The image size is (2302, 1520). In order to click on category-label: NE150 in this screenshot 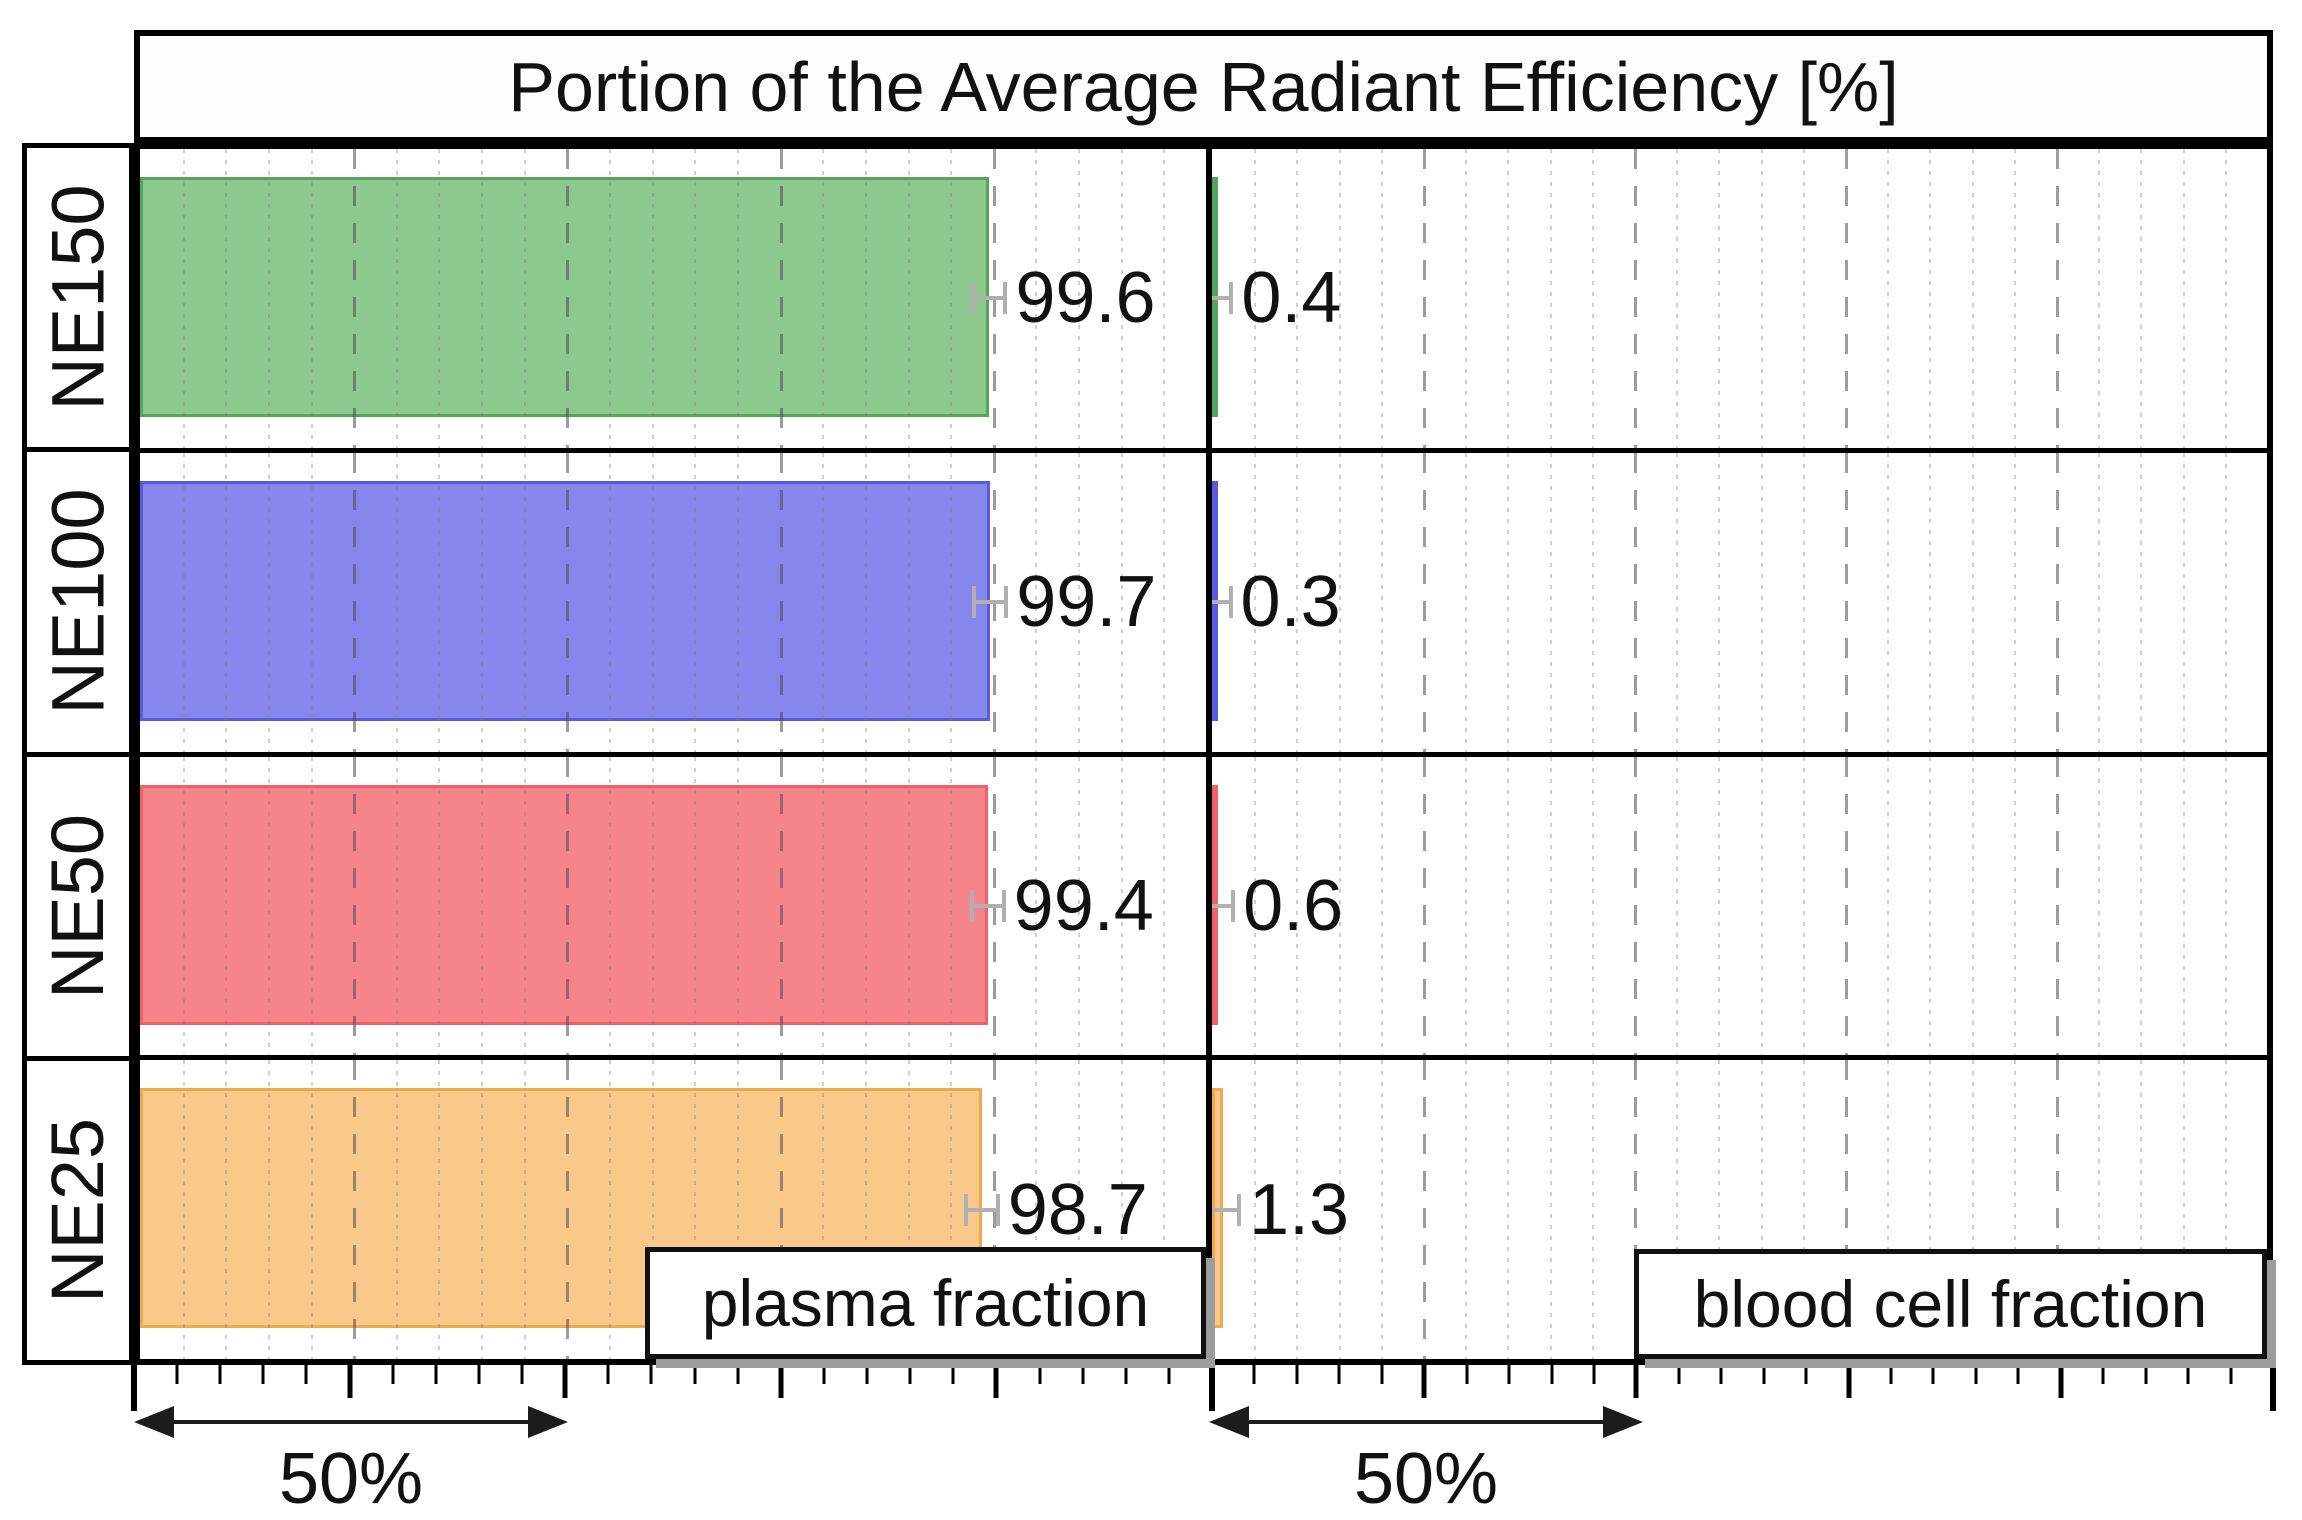, I will do `click(78, 297)`.